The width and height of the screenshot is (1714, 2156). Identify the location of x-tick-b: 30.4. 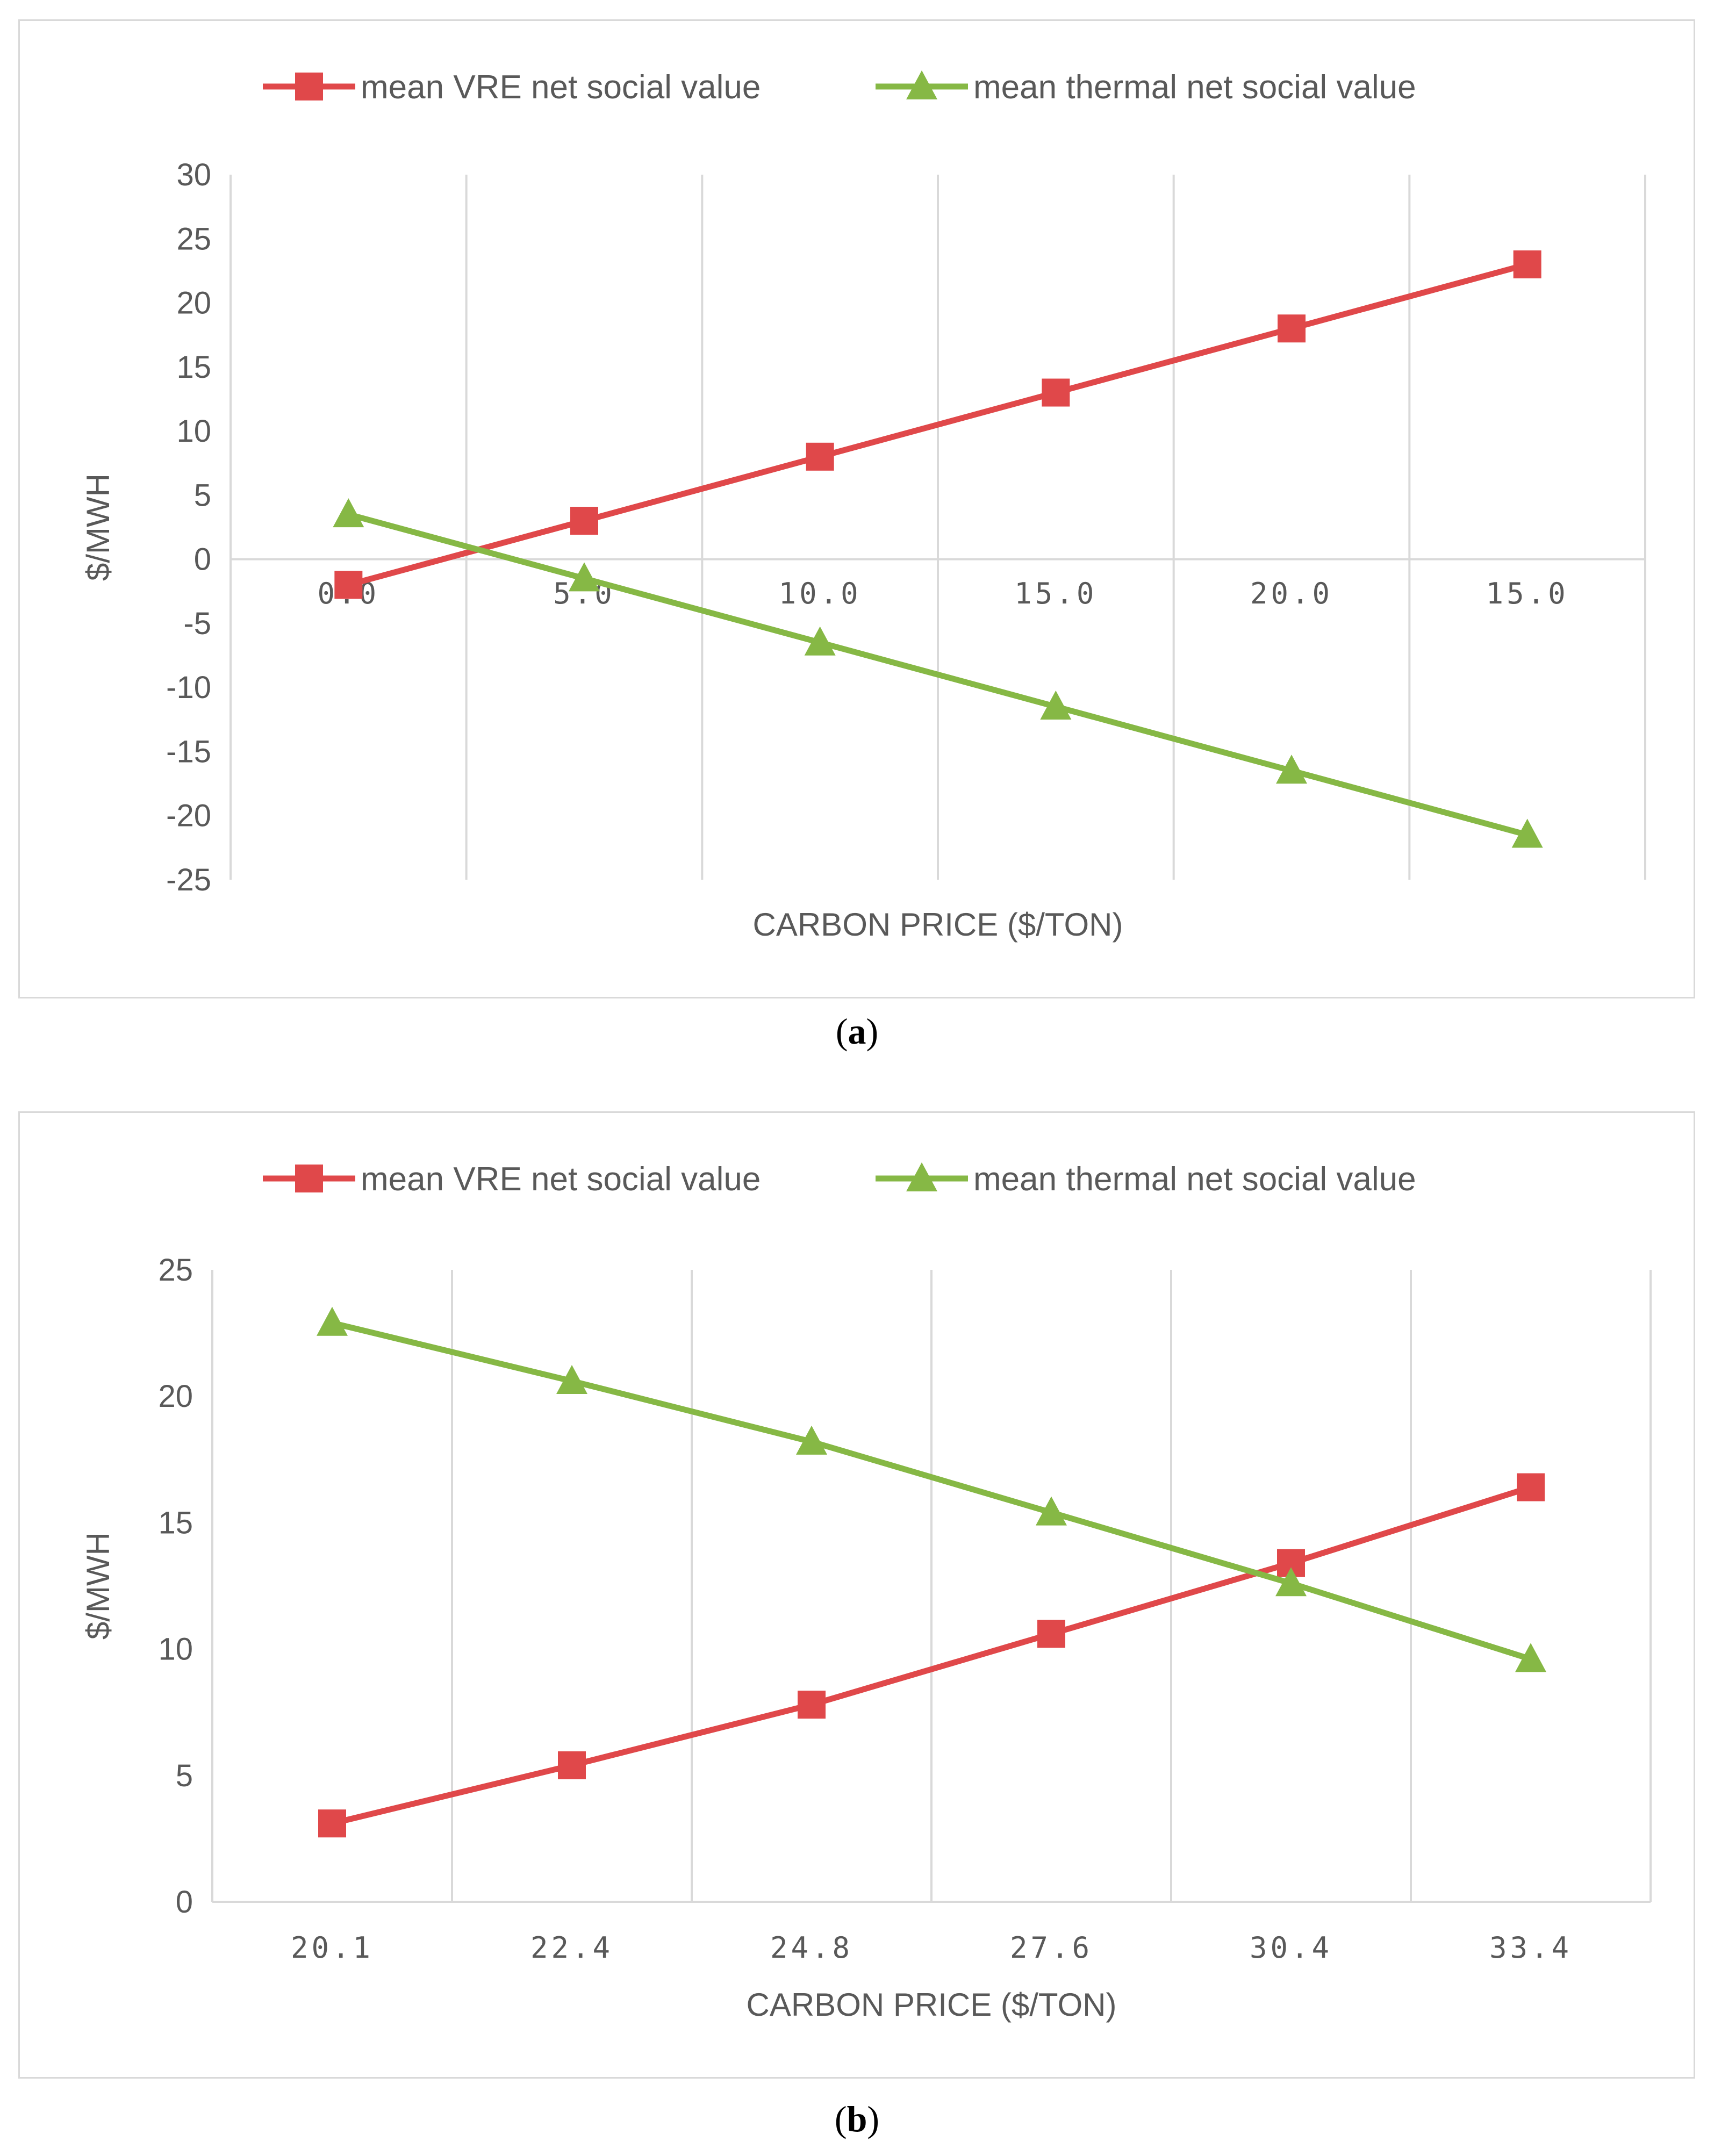
(1291, 1948).